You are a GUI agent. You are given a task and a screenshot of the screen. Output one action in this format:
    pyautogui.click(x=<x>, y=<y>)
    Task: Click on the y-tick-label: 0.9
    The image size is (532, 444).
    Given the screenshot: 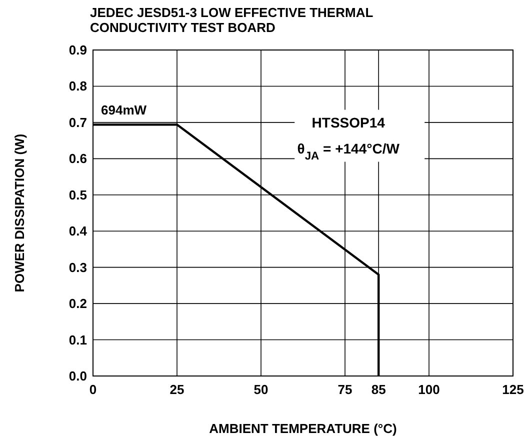 What is the action you would take?
    pyautogui.click(x=77, y=50)
    